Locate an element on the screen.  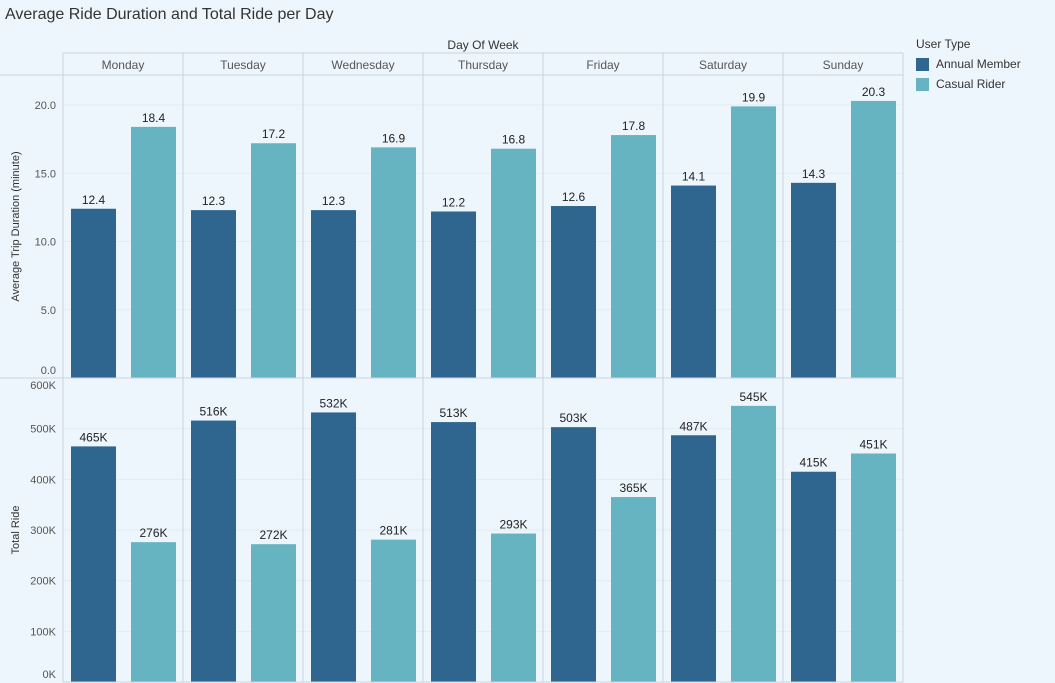
y-axis-title: Average Trip Duration (minute) is located at coordinates (16, 226).